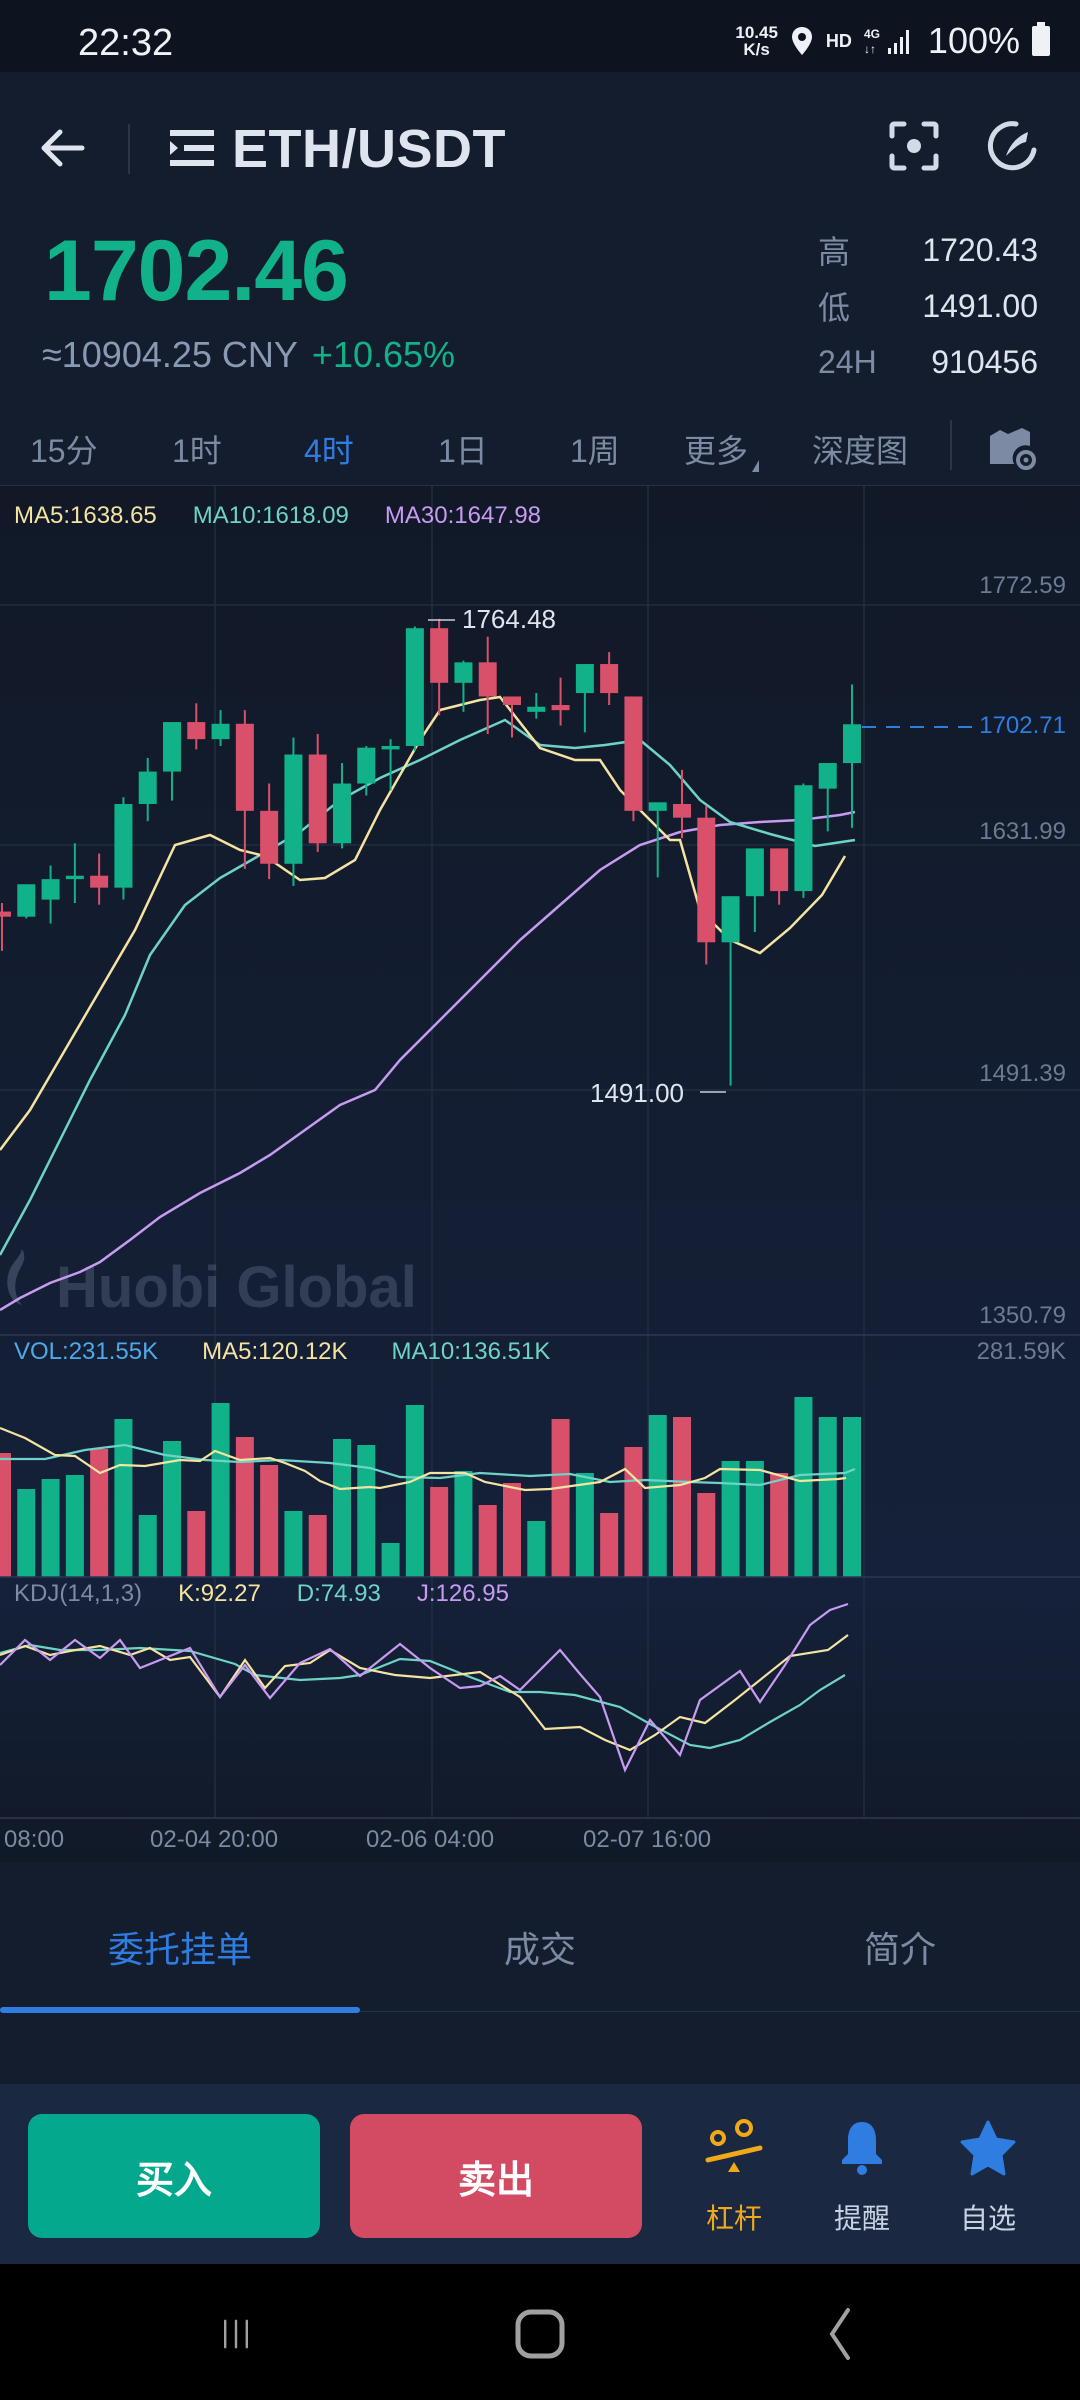 The image size is (1080, 2400). Describe the element at coordinates (928, 361) in the screenshot. I see `stat-24h-volume: 24H 910456` at that location.